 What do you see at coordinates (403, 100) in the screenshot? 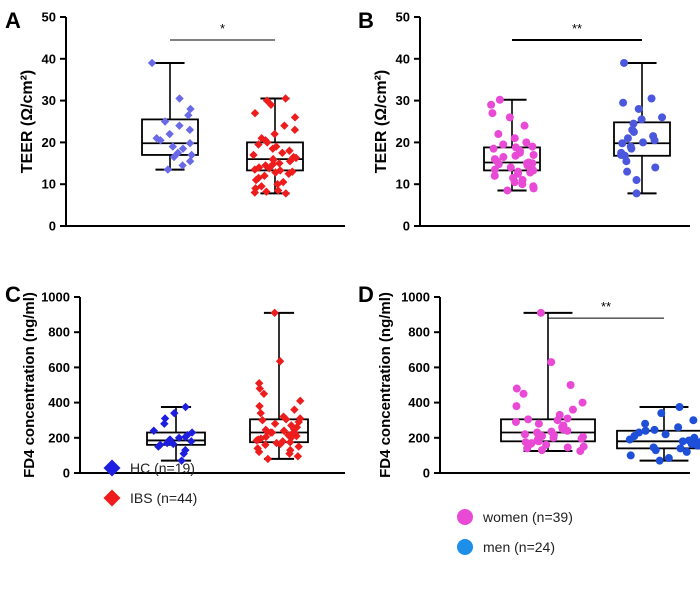
I see `y-tick-label-b: 30` at bounding box center [403, 100].